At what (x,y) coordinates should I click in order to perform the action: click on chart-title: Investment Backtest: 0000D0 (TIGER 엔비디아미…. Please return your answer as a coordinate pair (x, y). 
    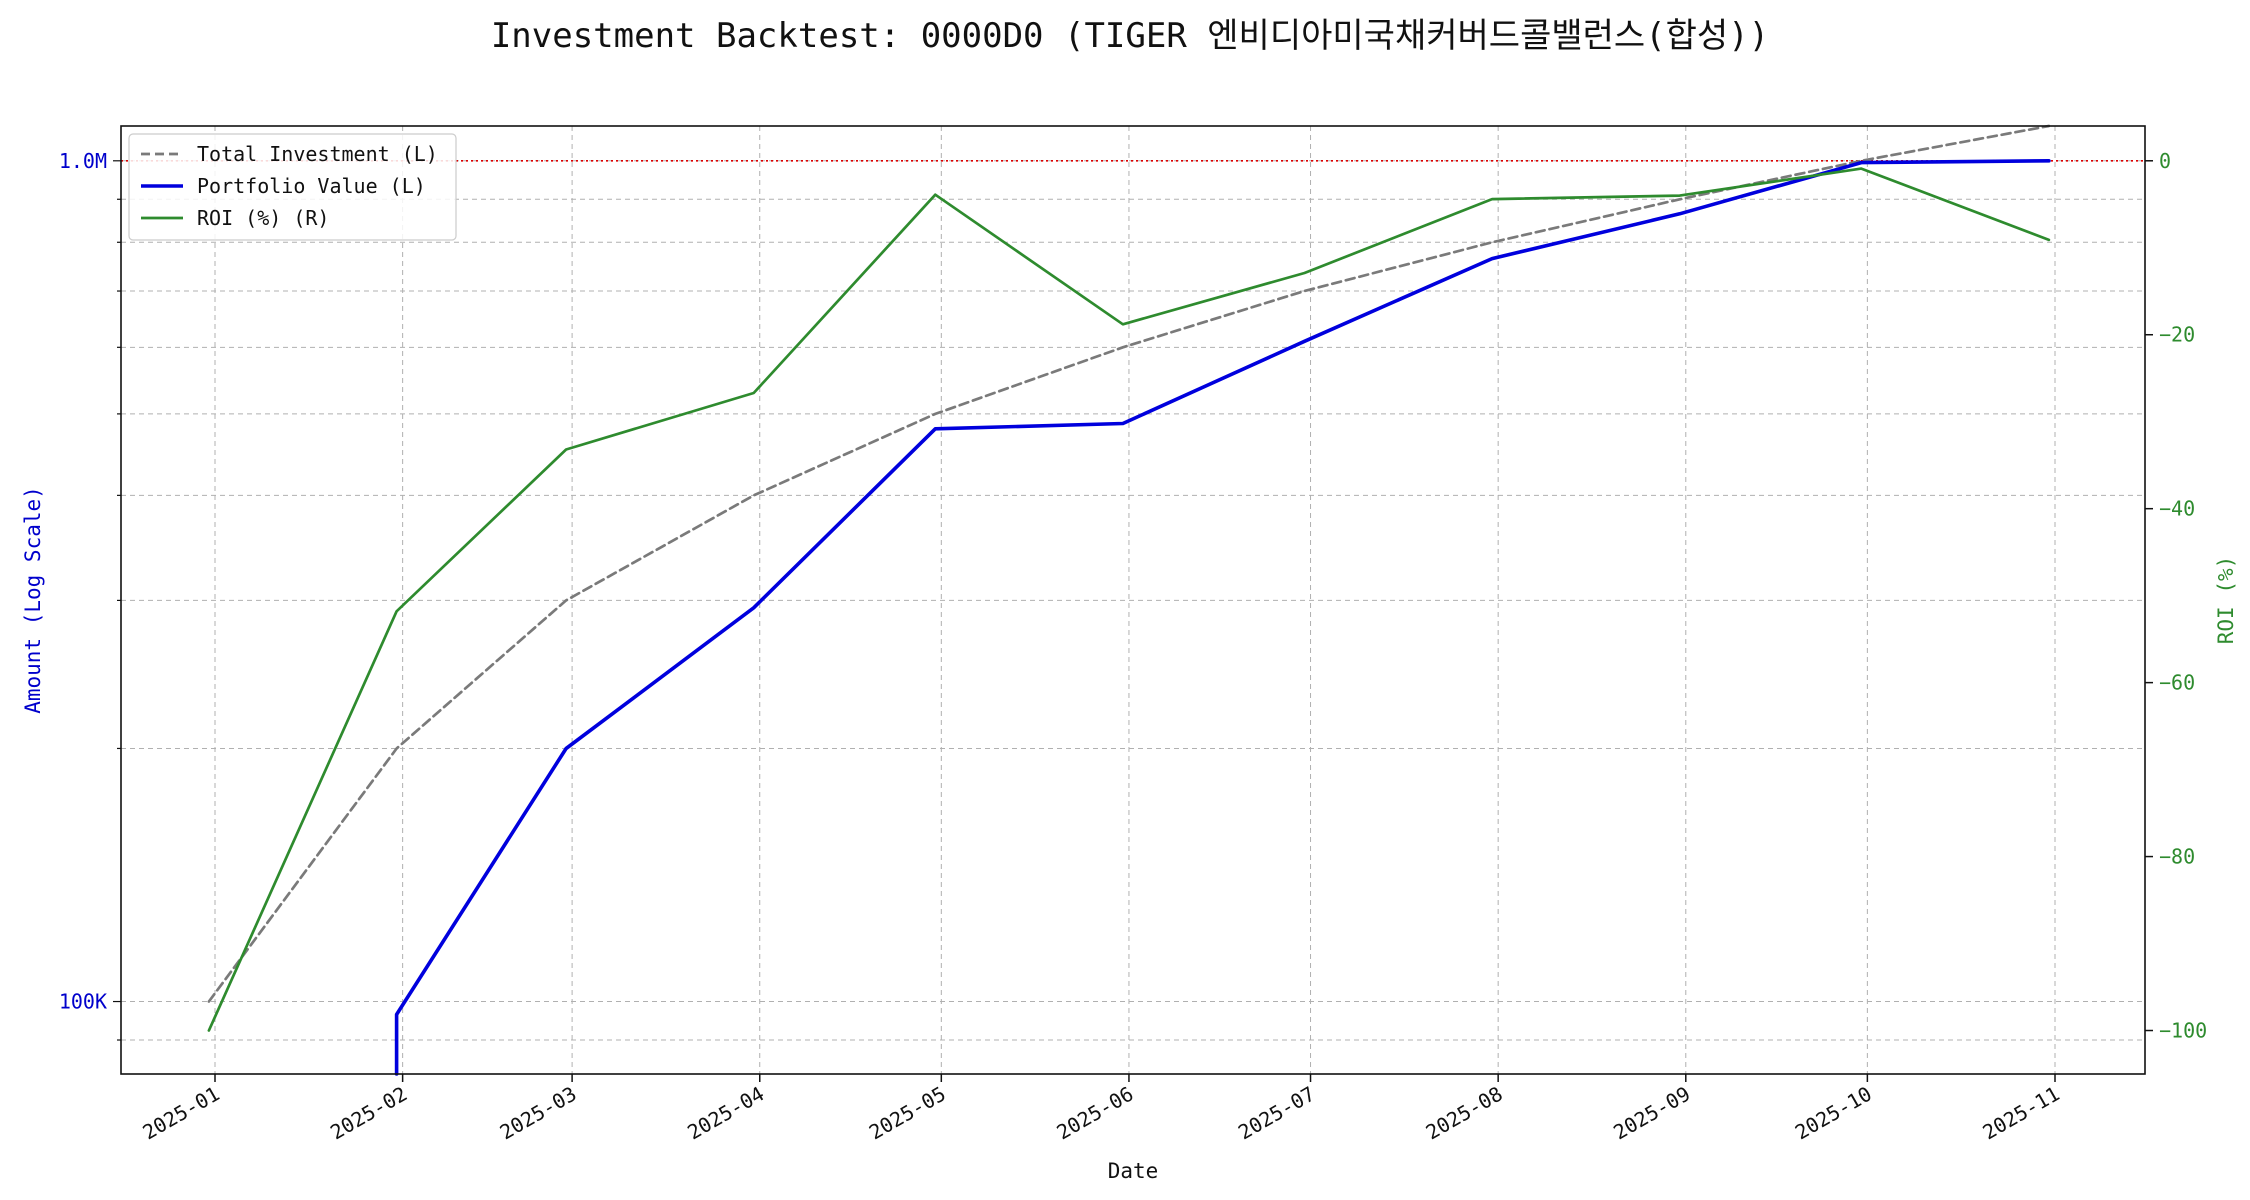
    Looking at the image, I should click on (1130, 36).